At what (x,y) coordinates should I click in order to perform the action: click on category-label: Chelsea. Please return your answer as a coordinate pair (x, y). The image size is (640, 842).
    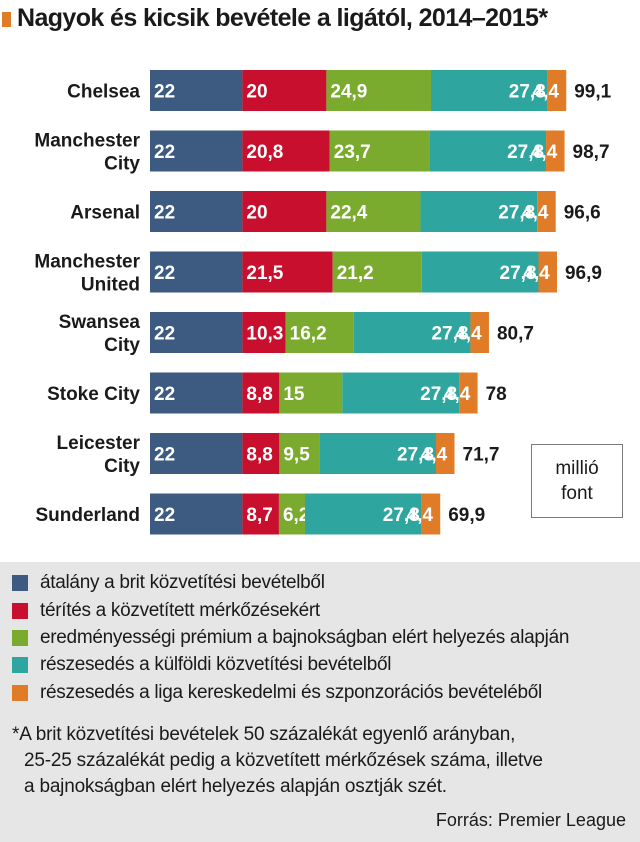
    Looking at the image, I should click on (103, 92).